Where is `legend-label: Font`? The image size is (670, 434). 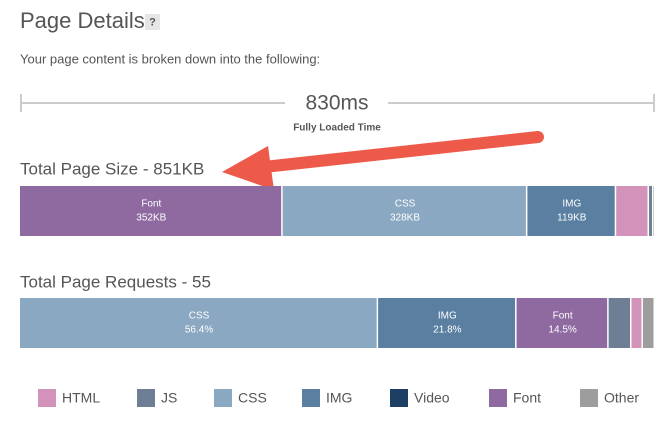
legend-label: Font is located at coordinates (527, 398).